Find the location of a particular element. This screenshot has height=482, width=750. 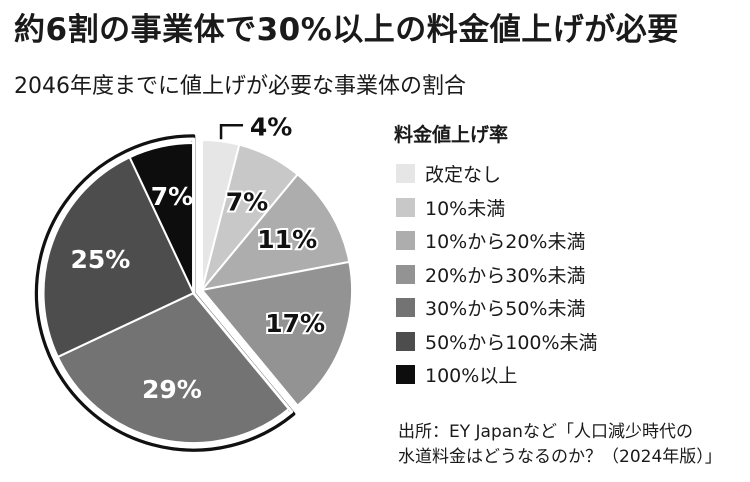

legend-item-4: 20%から30%未満 is located at coordinates (565, 275).